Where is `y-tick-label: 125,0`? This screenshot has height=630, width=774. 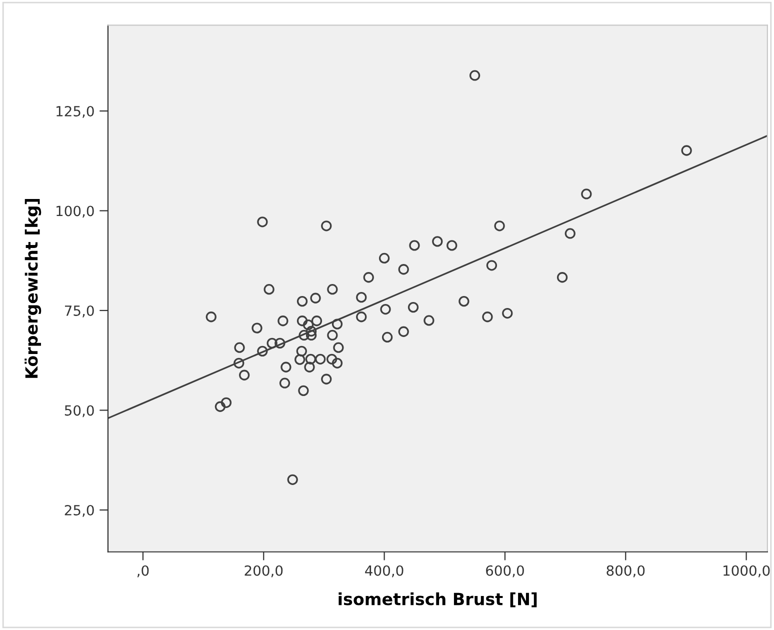
y-tick-label: 125,0 is located at coordinates (75, 112).